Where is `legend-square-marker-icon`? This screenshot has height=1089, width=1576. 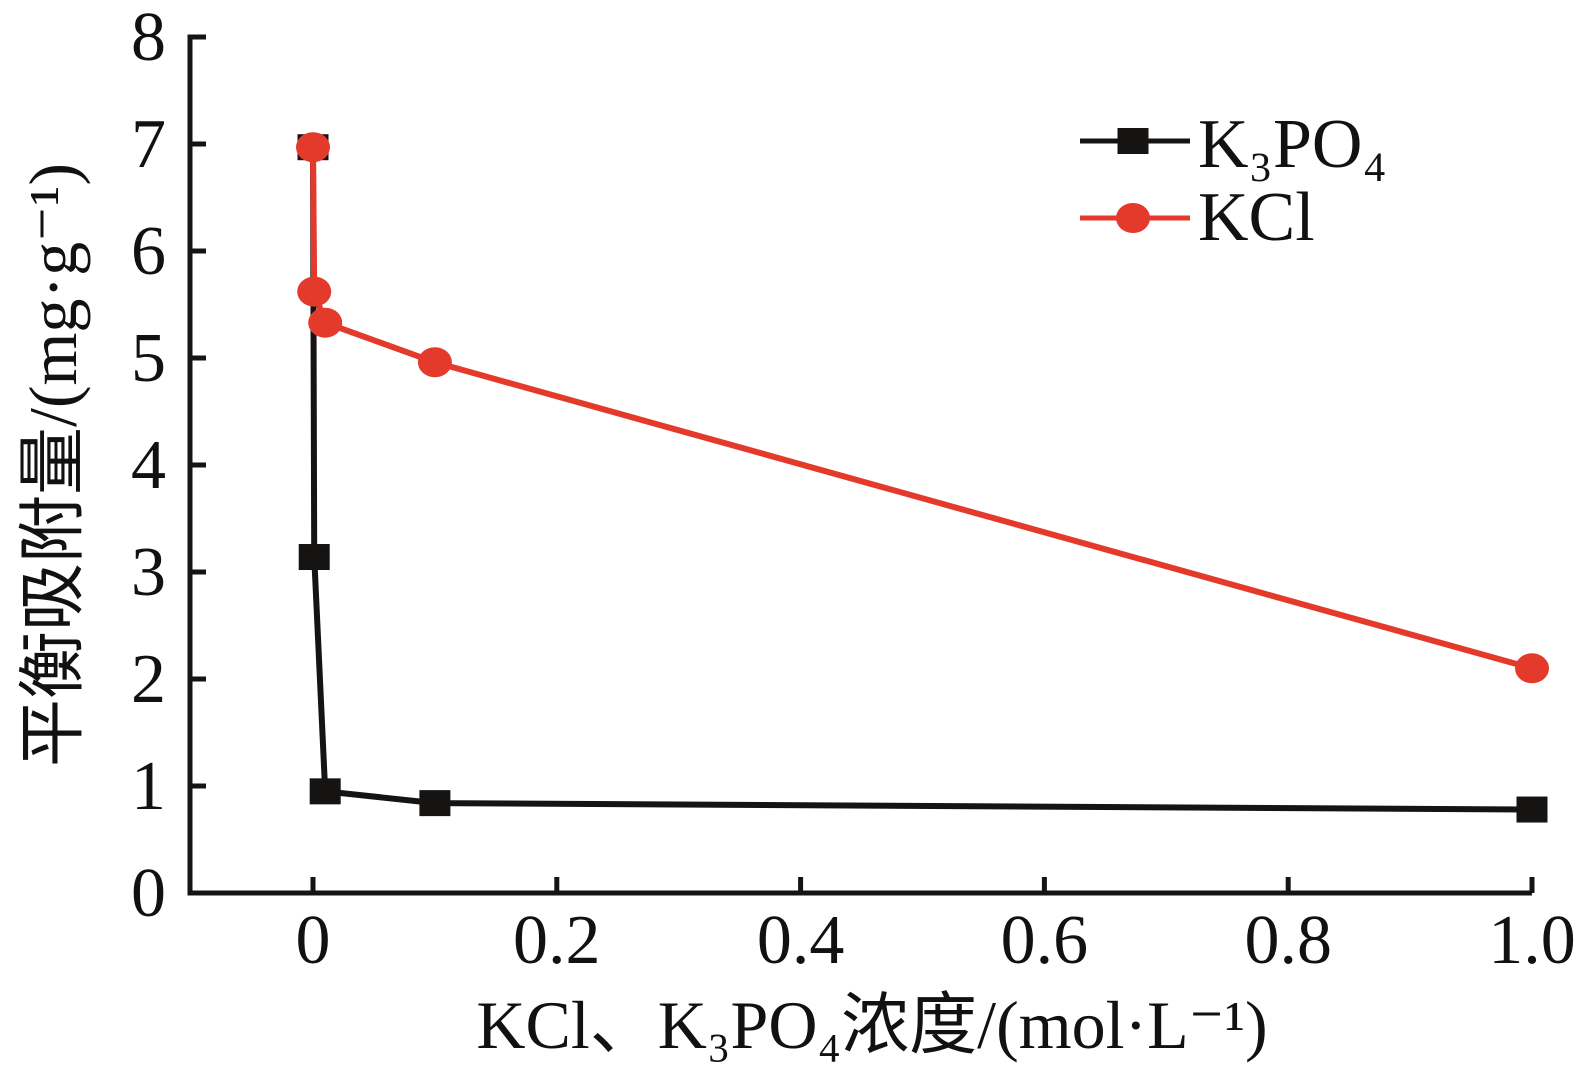 legend-square-marker-icon is located at coordinates (1133, 141).